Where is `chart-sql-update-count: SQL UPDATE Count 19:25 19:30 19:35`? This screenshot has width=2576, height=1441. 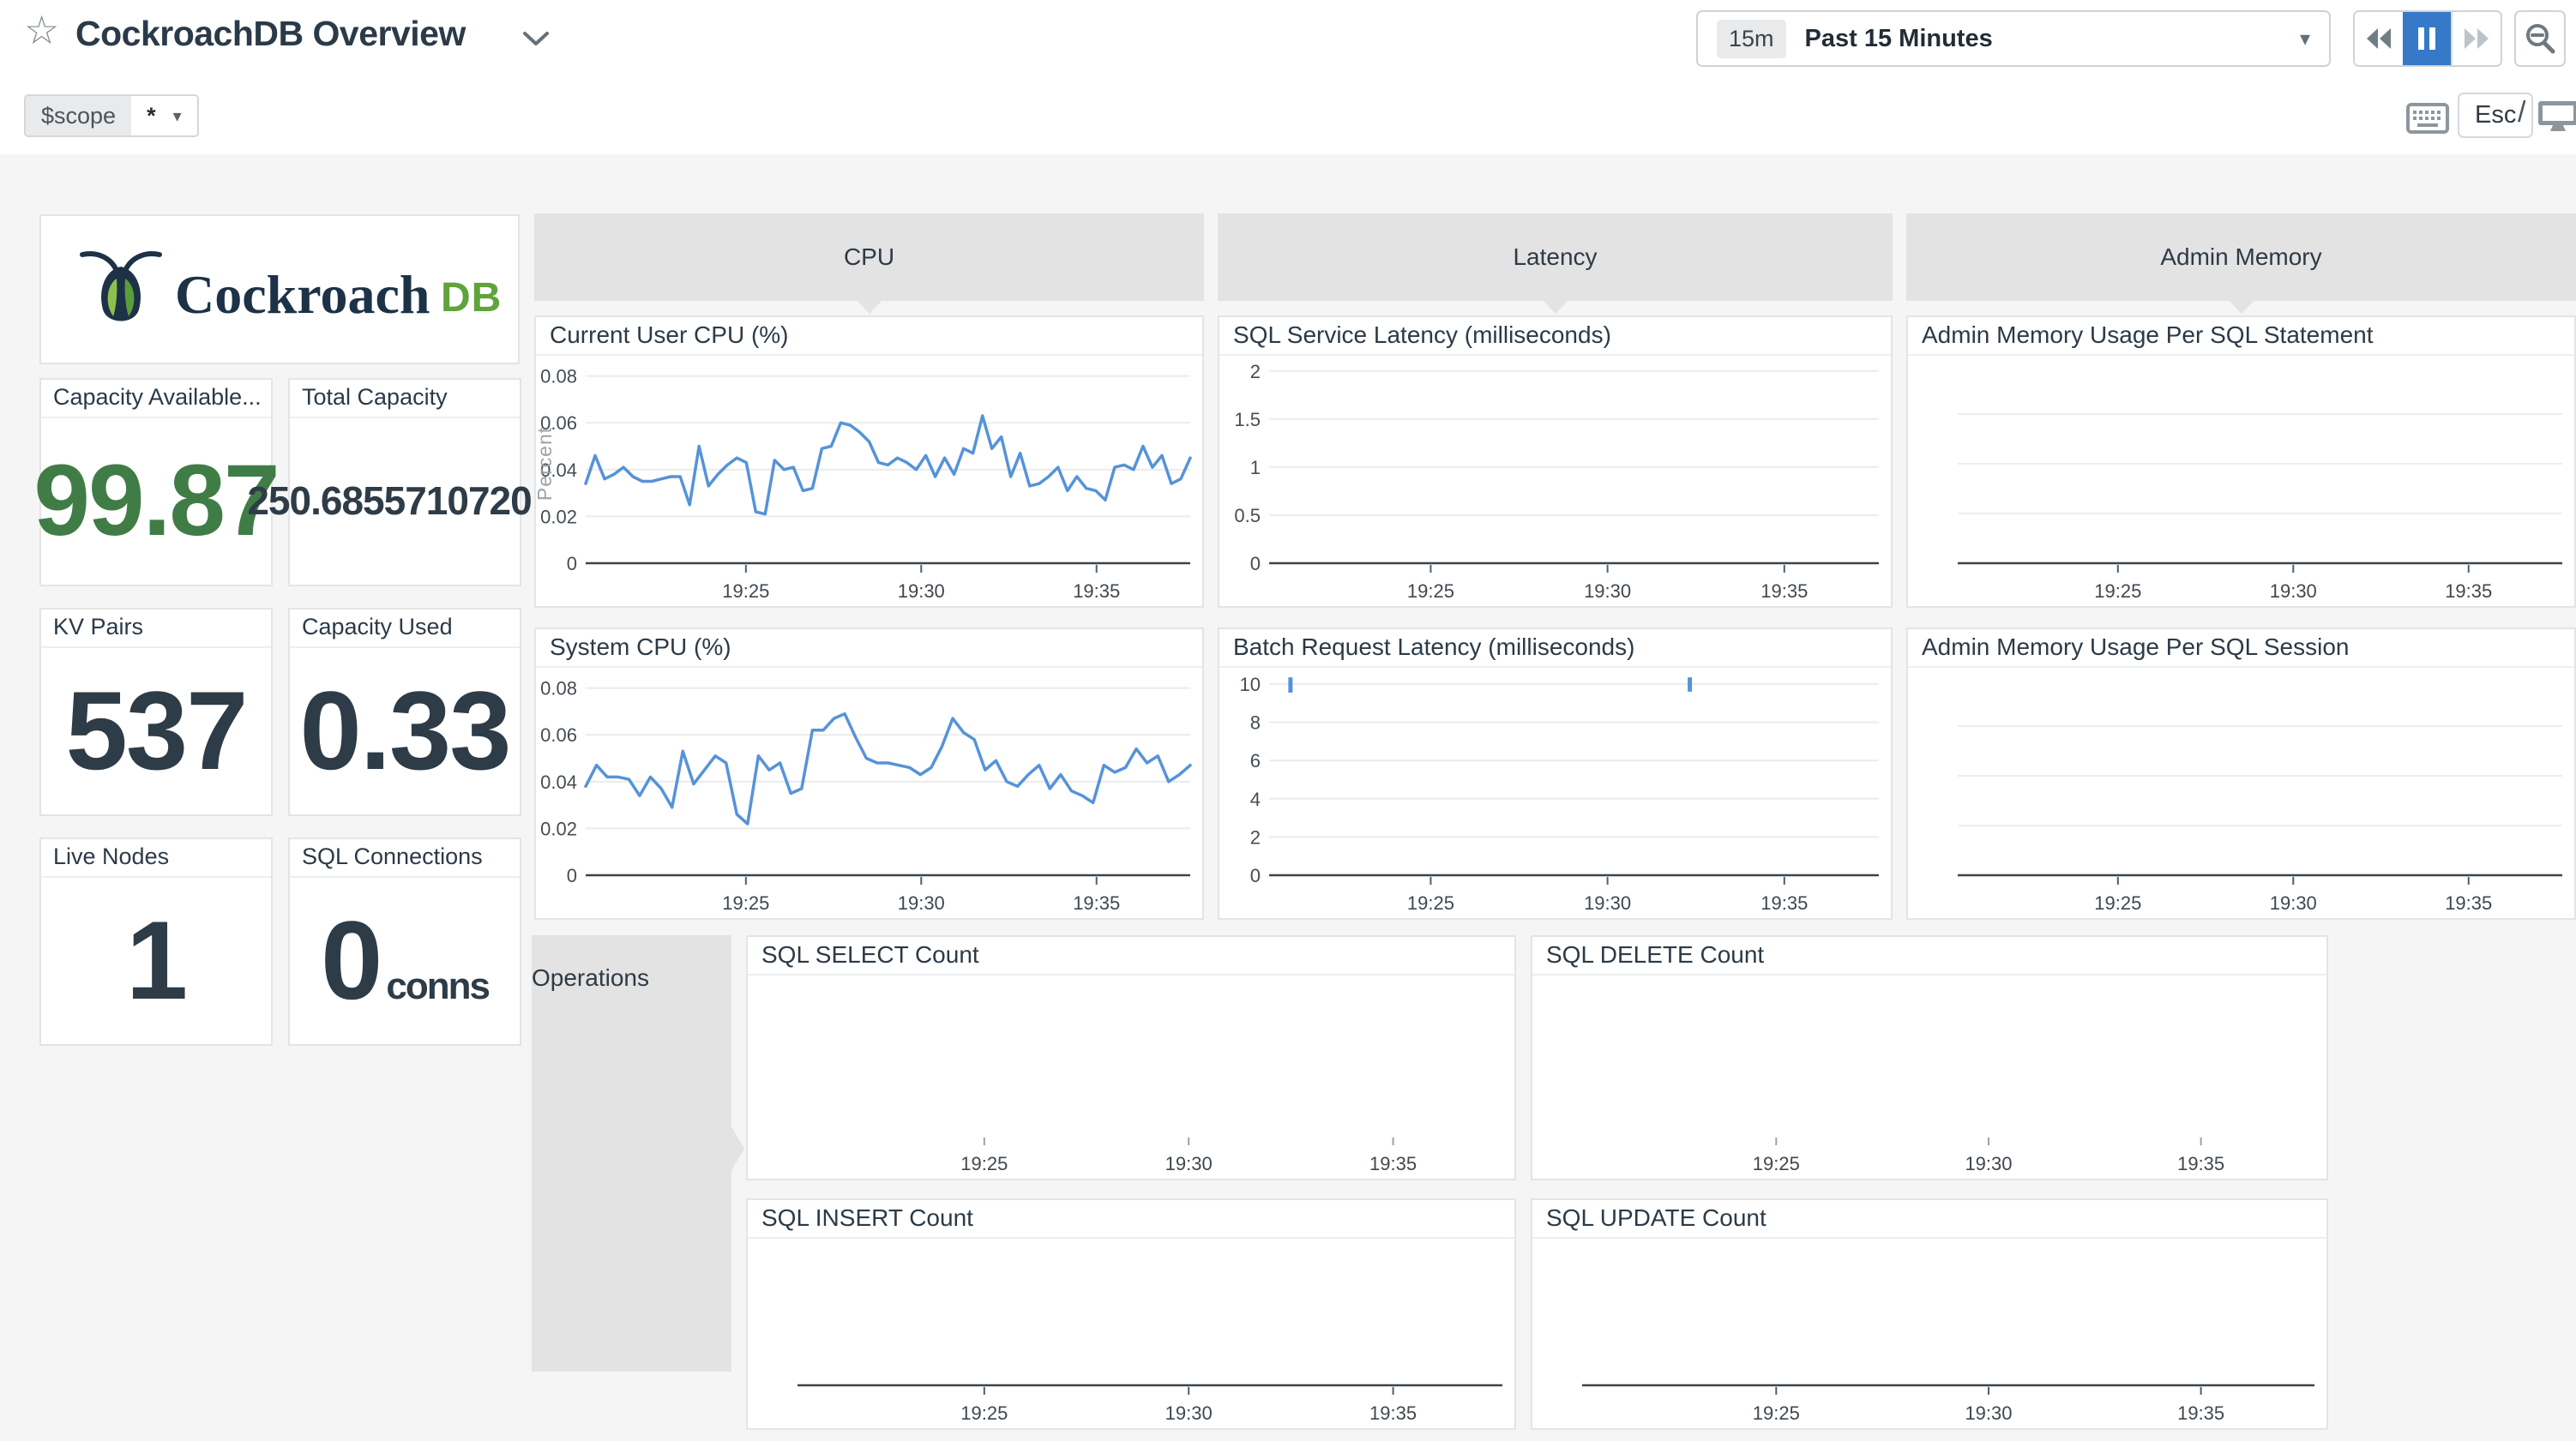 chart-sql-update-count: SQL UPDATE Count 19:25 19:30 19:35 is located at coordinates (1930, 1314).